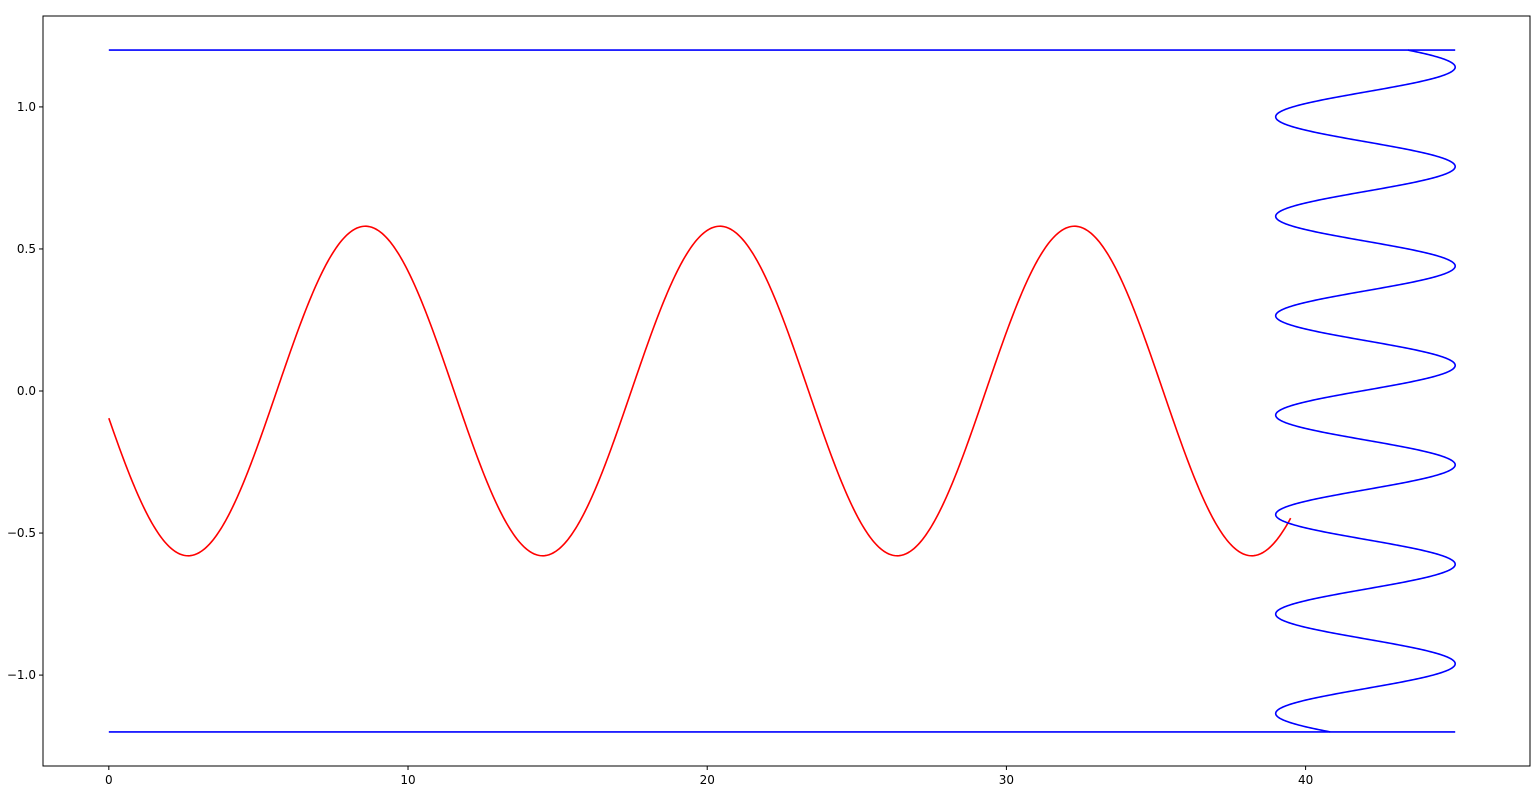 This screenshot has width=1540, height=795. I want to click on y-axis-ticks: −1.0 −0.5 0.0 0.5 1.0, so click(25, 391).